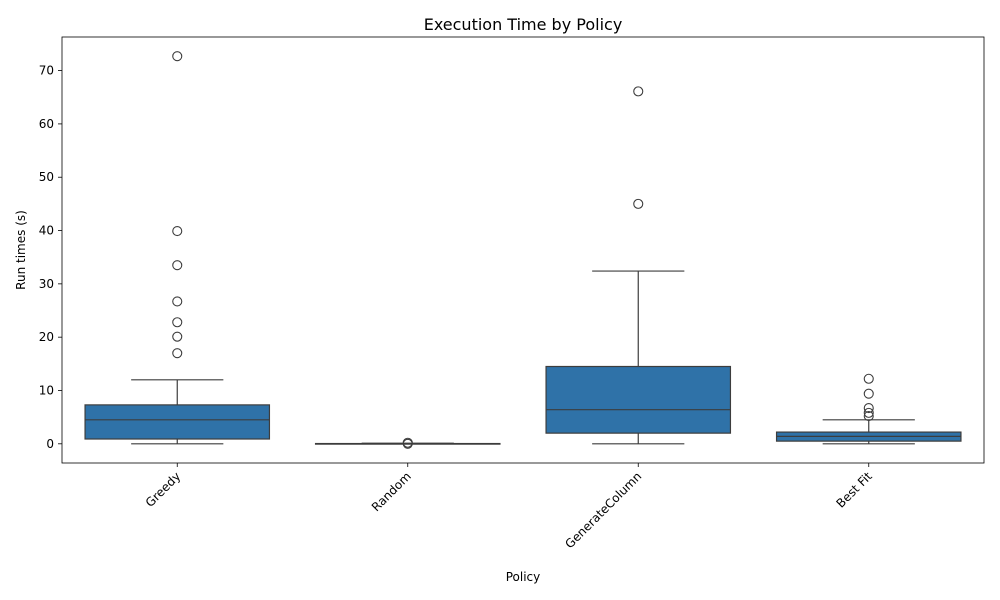 The image size is (1000, 600). What do you see at coordinates (50, 444) in the screenshot?
I see `y-tick-label: 0` at bounding box center [50, 444].